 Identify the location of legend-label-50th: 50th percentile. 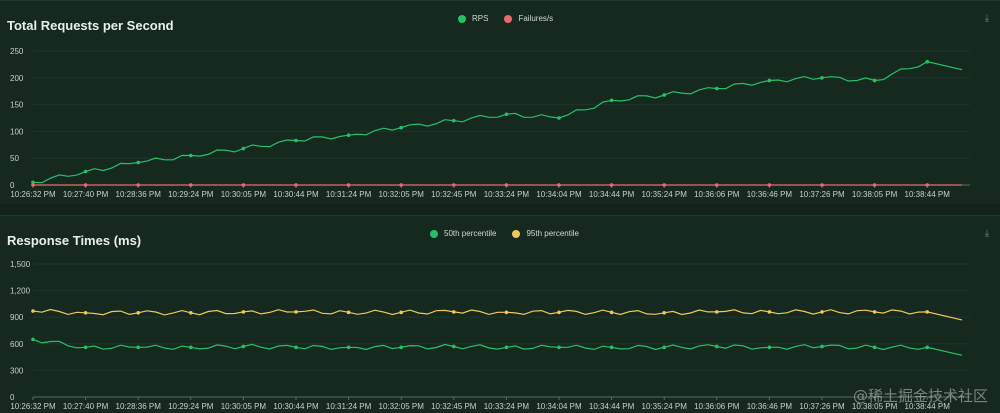
(470, 233).